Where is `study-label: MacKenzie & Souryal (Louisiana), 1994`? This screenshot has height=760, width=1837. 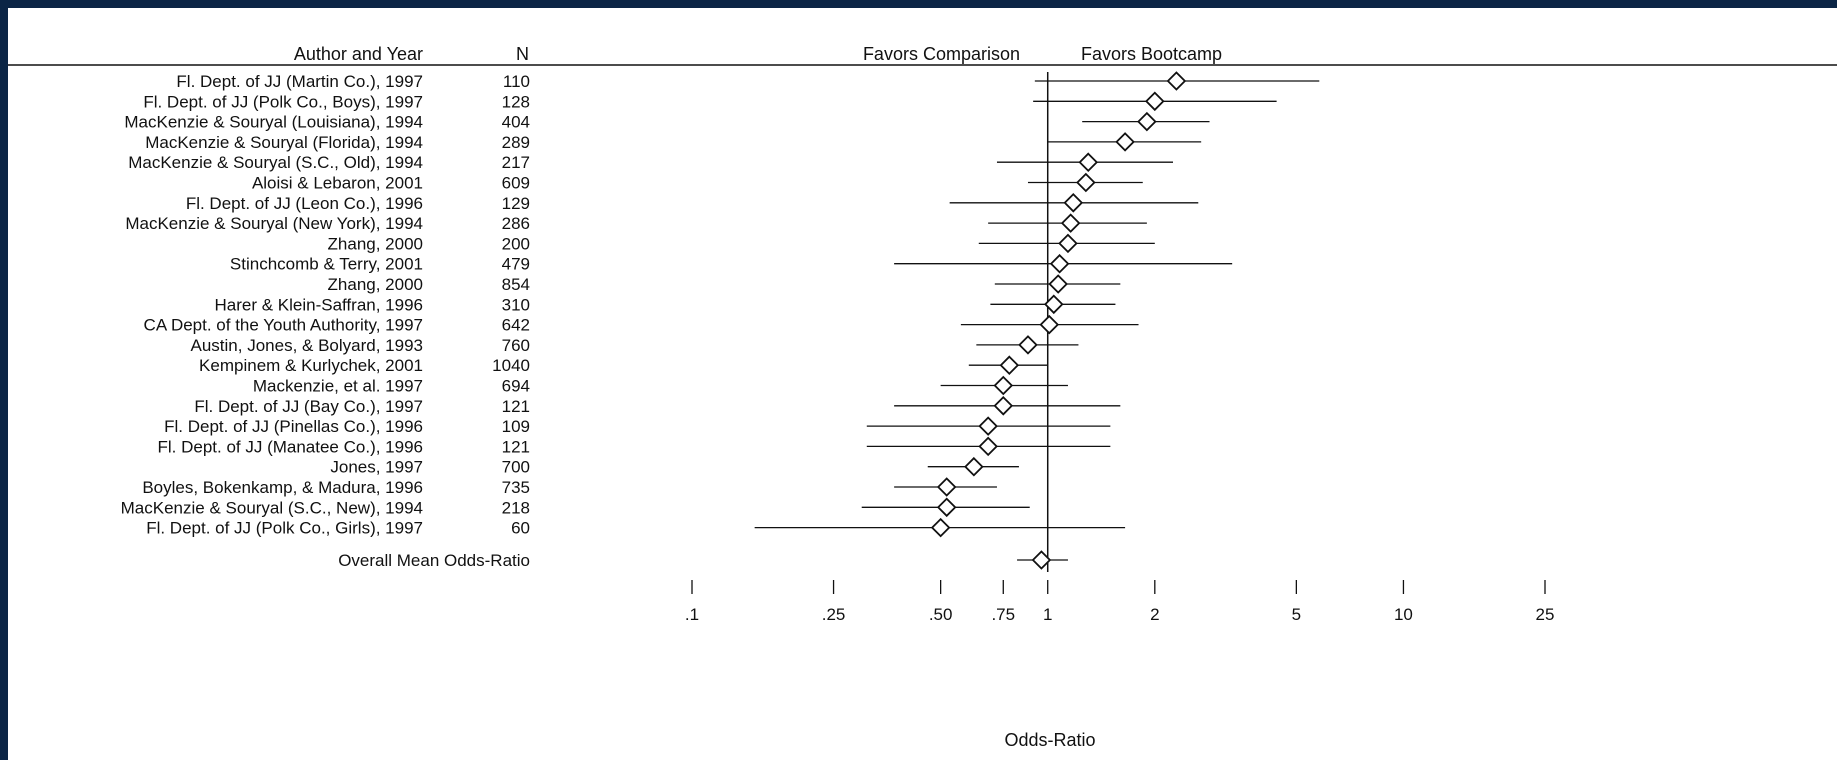 study-label: MacKenzie & Souryal (Louisiana), 1994 is located at coordinates (273, 122).